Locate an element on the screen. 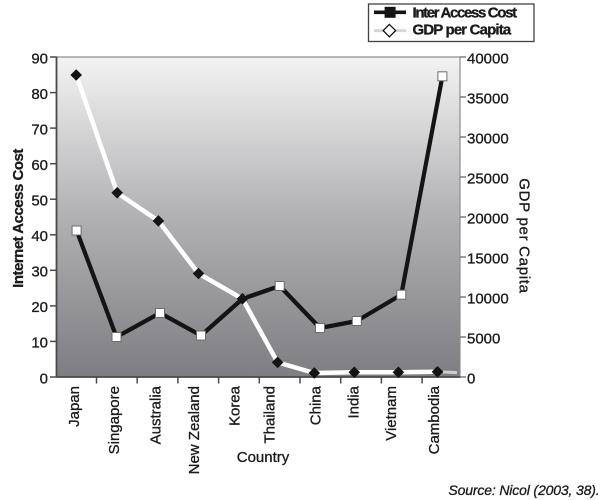 The width and height of the screenshot is (600, 500). svg-text: Korea is located at coordinates (234, 405).